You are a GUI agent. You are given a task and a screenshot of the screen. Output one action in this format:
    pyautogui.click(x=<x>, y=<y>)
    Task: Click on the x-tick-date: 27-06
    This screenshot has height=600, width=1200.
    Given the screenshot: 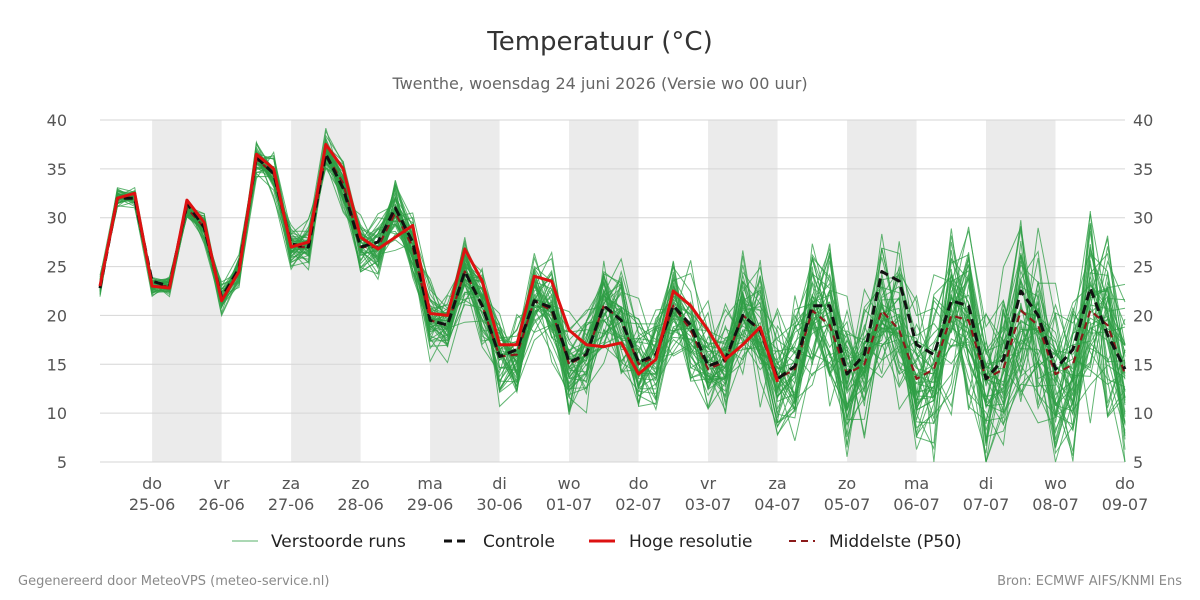 What is the action you would take?
    pyautogui.click(x=291, y=504)
    